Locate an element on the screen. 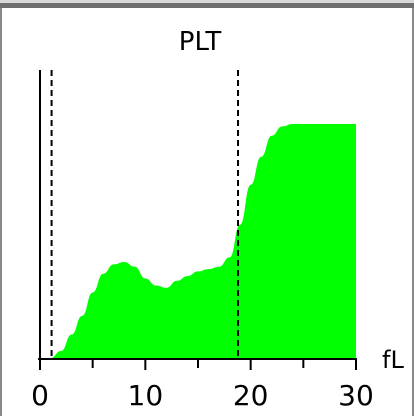 This screenshot has height=416, width=414. window-top-highlight is located at coordinates (207, 1).